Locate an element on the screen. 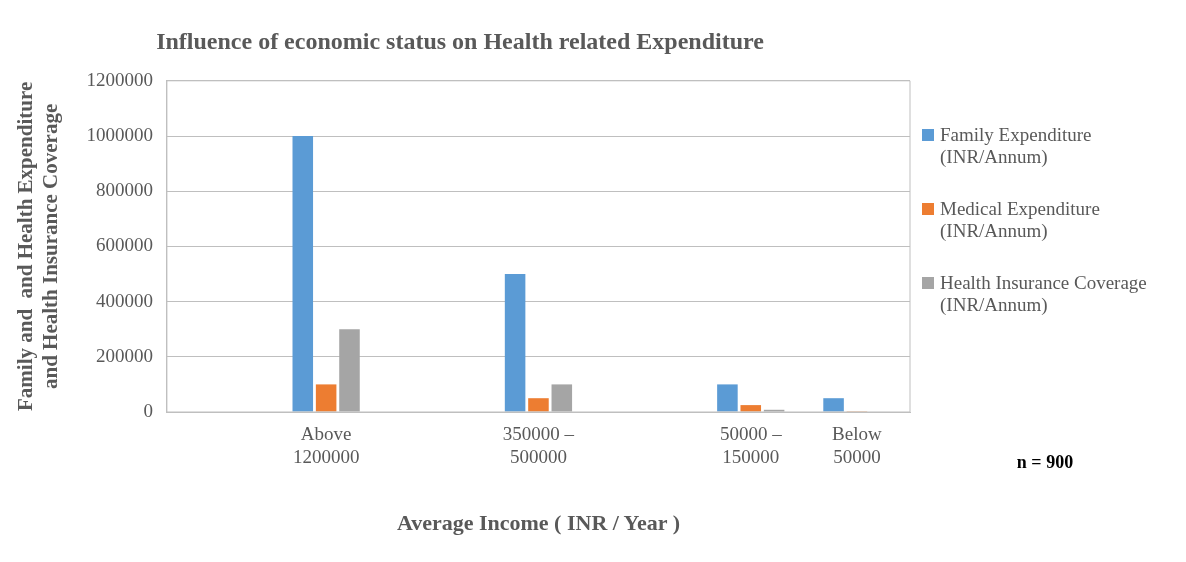 The image size is (1186, 562). y-tick-label: 400000 is located at coordinates (124, 300).